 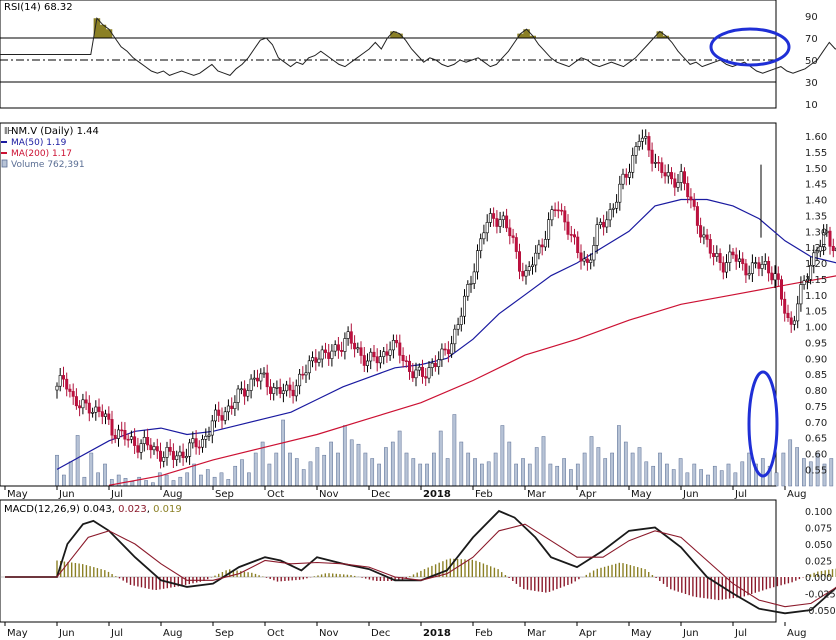 I want to click on price-tick-label: 1.45, so click(x=816, y=185).